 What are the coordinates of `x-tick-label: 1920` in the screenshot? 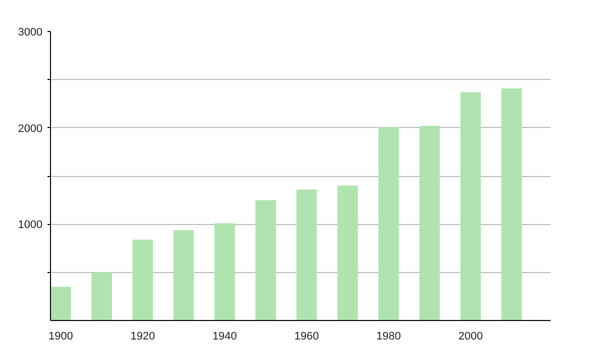 It's located at (142, 336).